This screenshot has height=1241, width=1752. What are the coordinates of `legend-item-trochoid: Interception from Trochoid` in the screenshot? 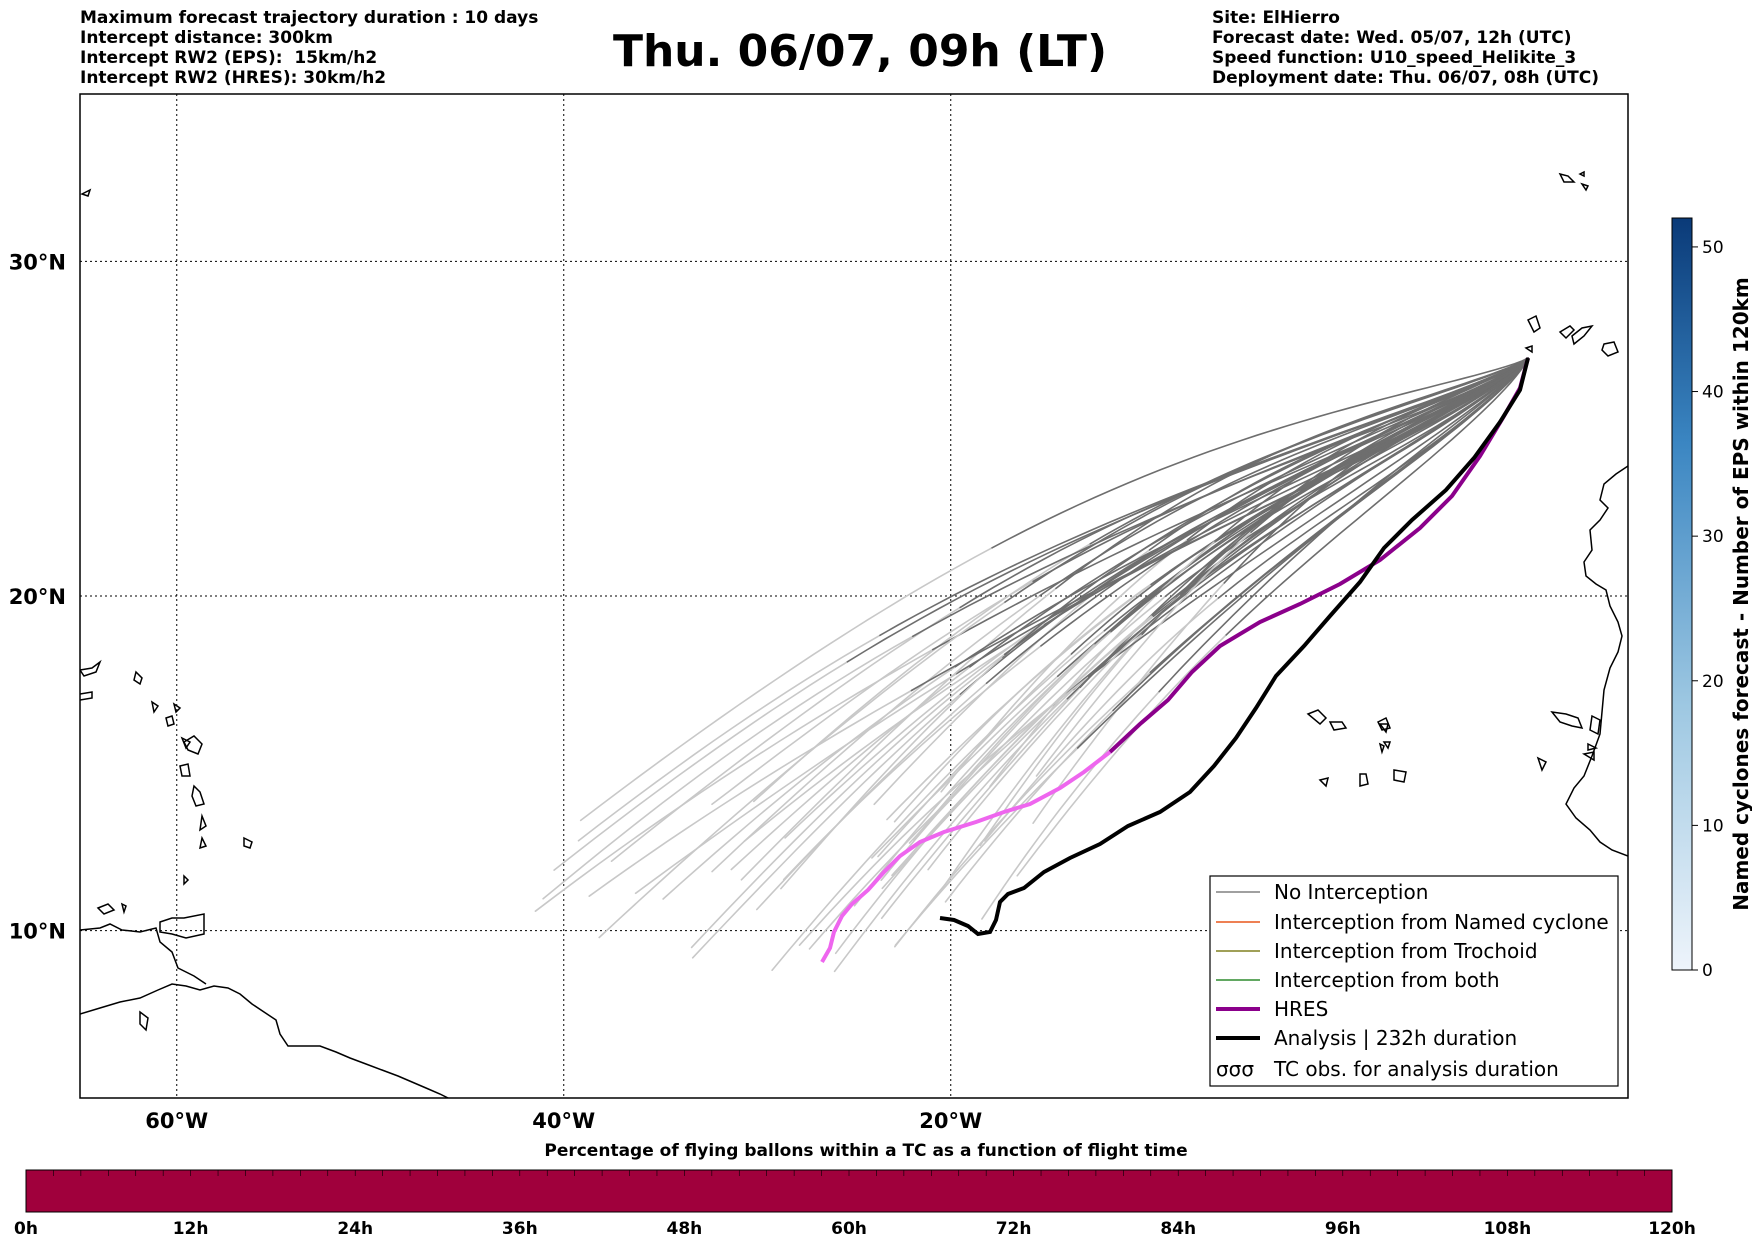 It's located at (1406, 951).